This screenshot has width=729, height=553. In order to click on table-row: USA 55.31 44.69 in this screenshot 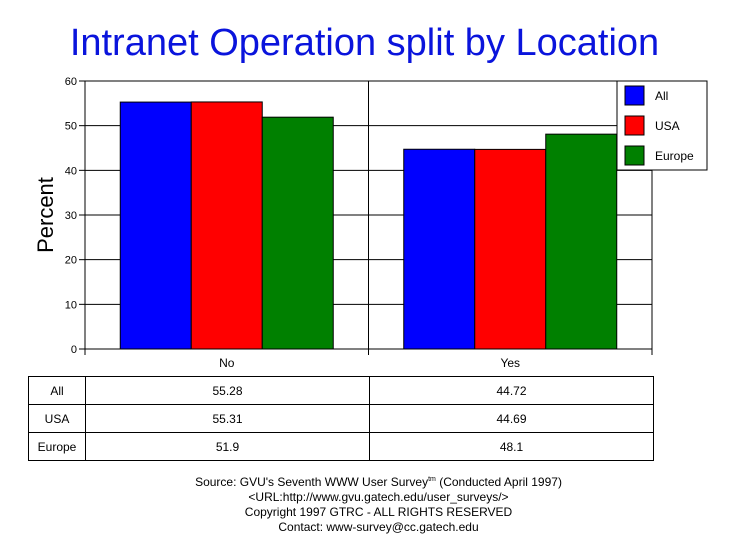, I will do `click(341, 418)`.